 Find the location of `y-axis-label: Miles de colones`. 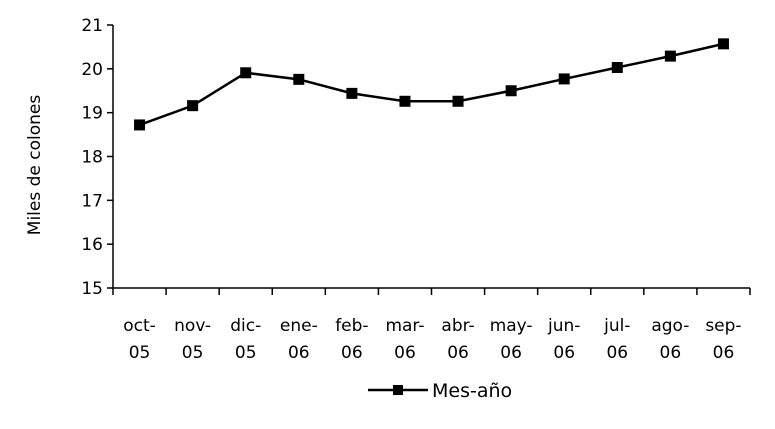

y-axis-label: Miles de colones is located at coordinates (35, 165).